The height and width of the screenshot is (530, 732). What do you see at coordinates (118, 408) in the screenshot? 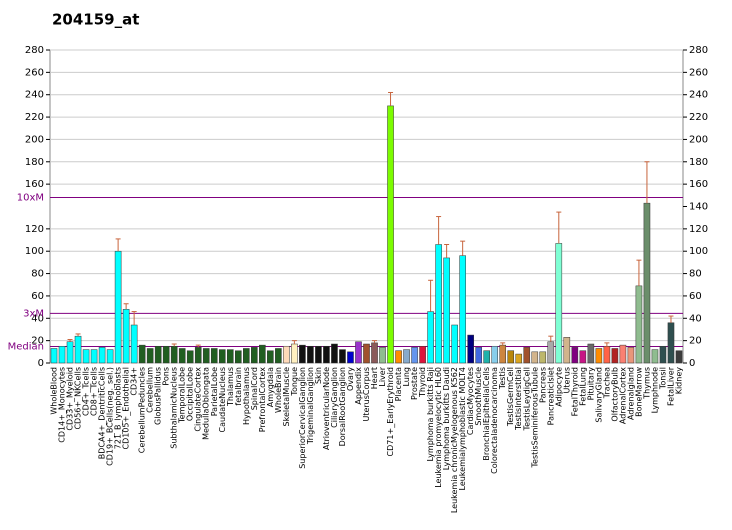
I see `x-tick-label: 721_B_lymphoblasts` at bounding box center [118, 408].